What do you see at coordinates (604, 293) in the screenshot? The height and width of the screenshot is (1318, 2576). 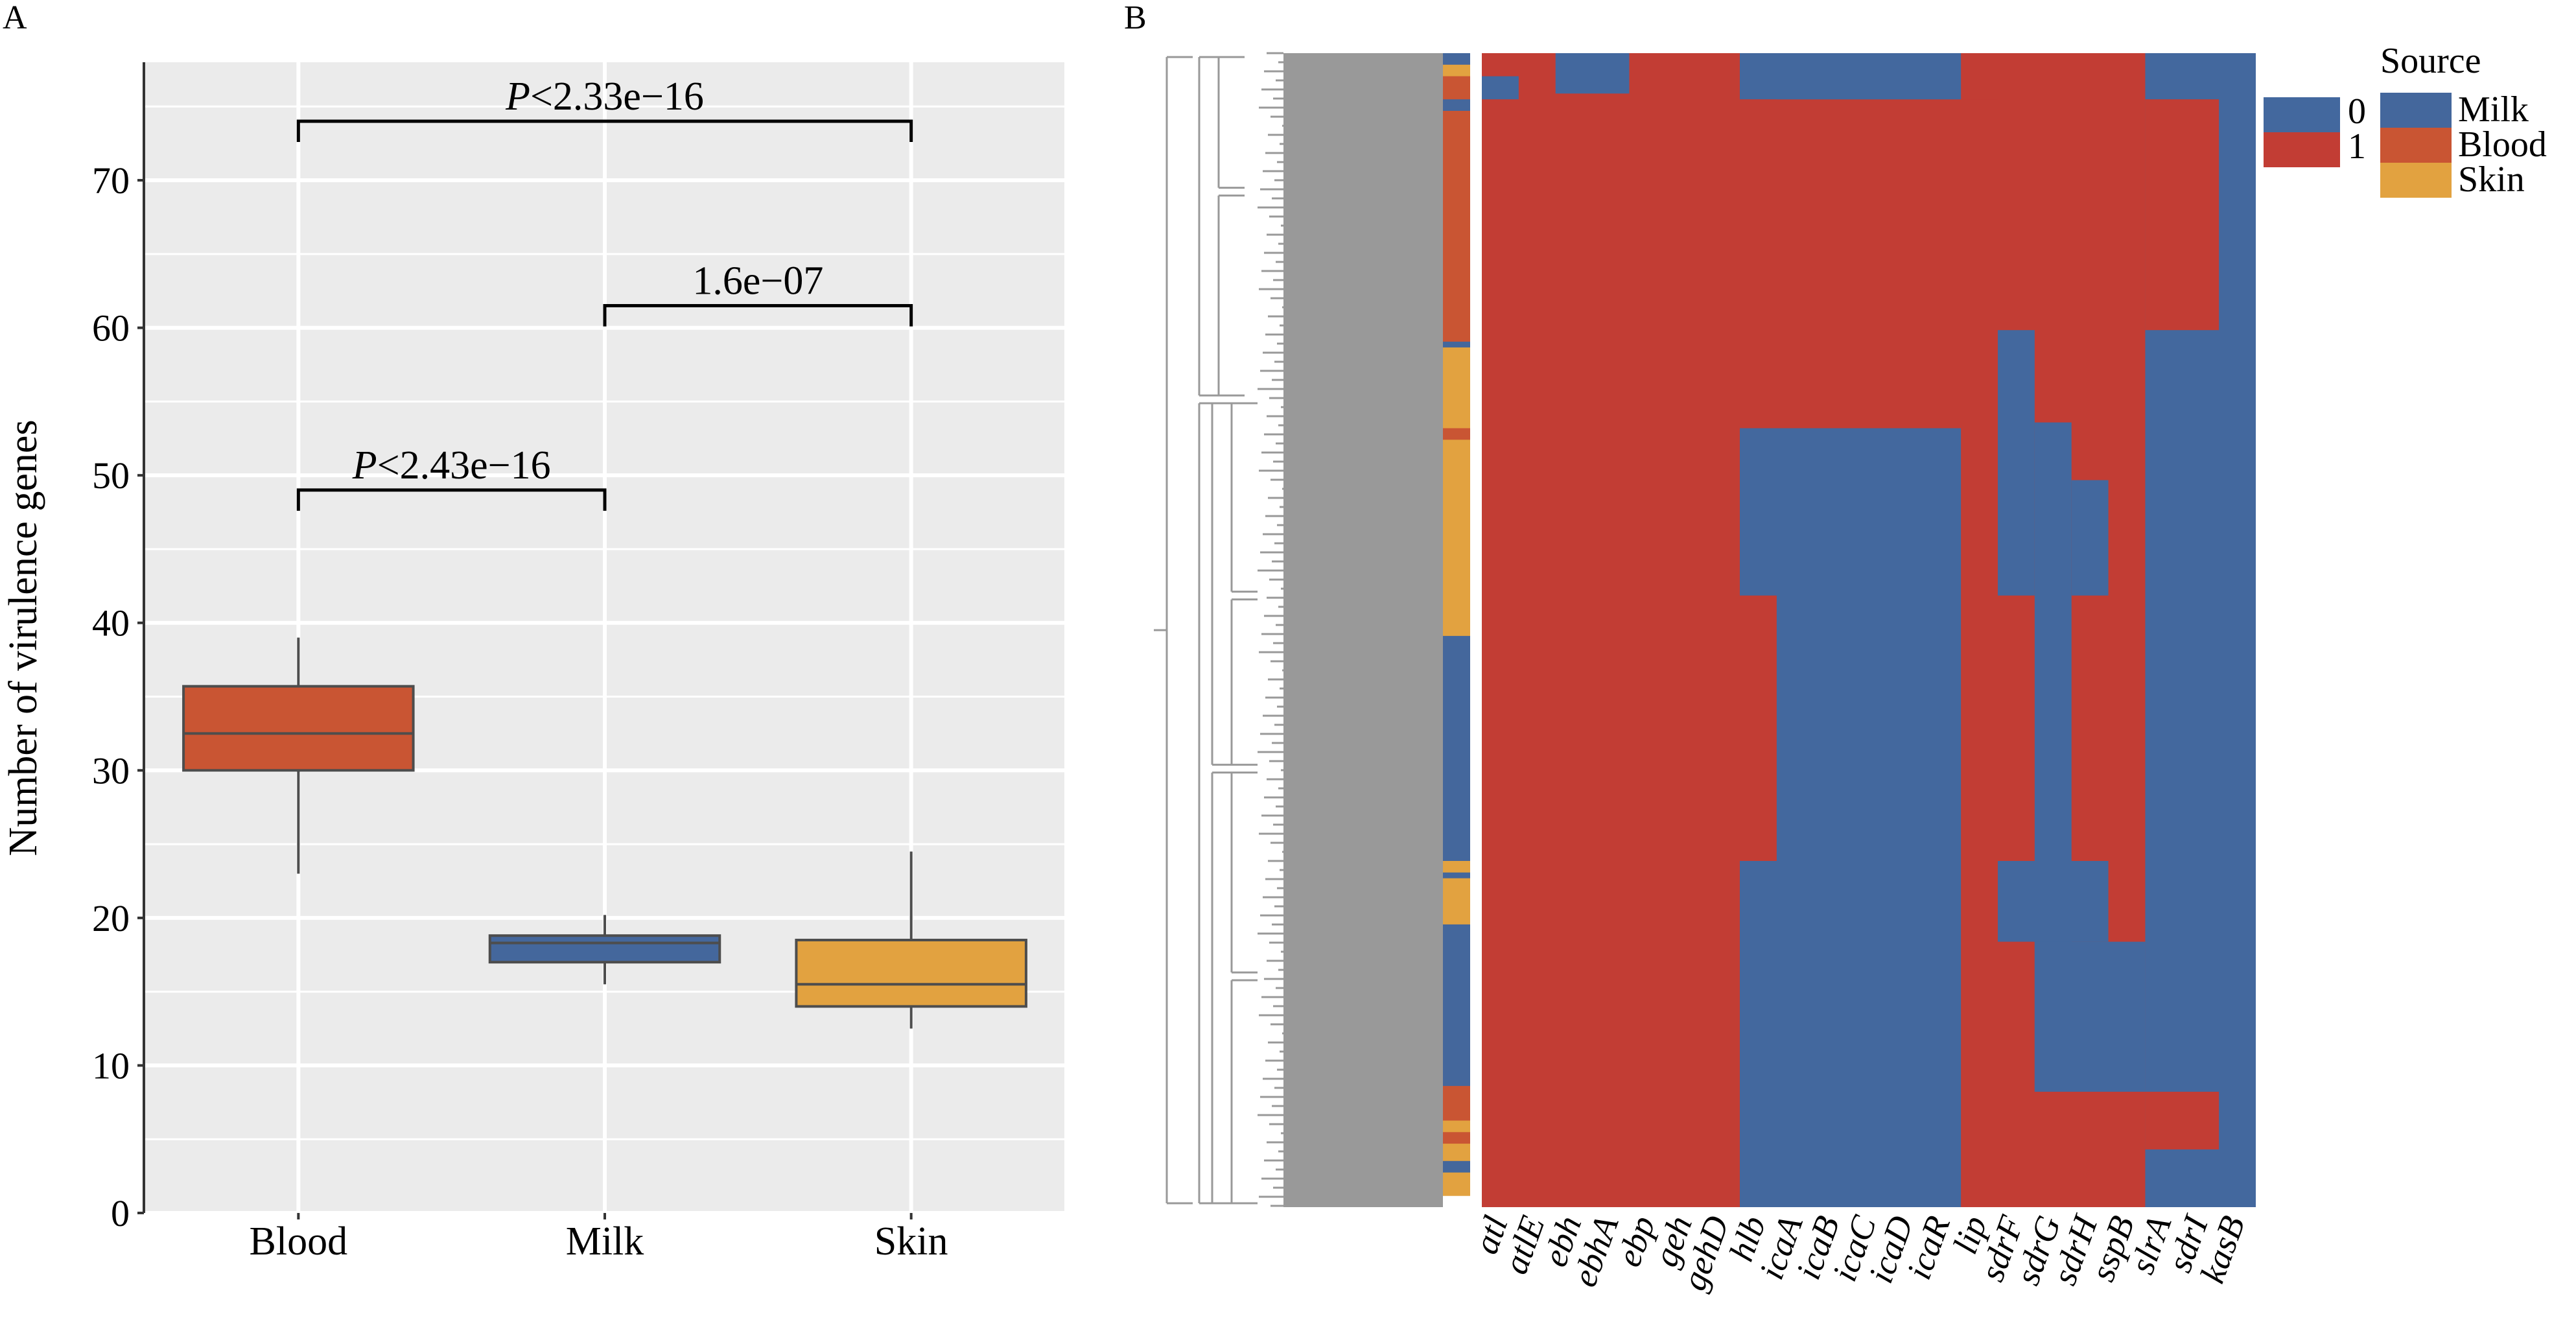 I see `panel-a-comparisons: P<2.33e−16 1.6e−07 P<2.43e−16` at bounding box center [604, 293].